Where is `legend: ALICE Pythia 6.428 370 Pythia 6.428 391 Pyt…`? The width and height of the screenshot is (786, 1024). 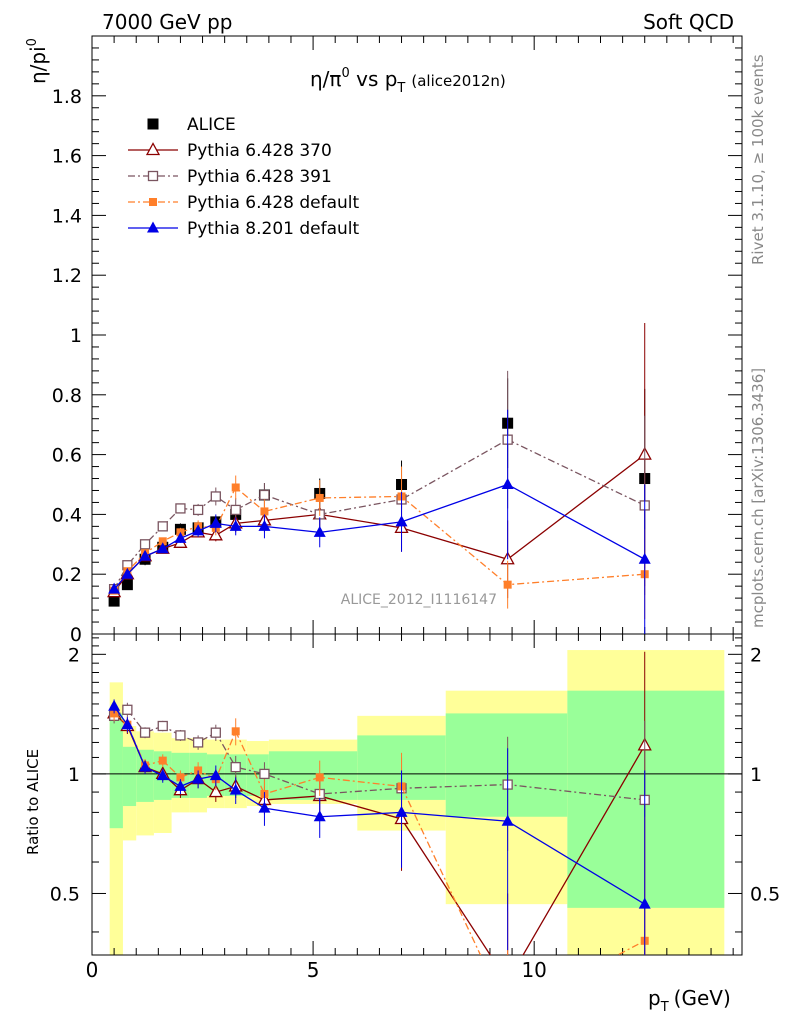
legend: ALICE Pythia 6.428 370 Pythia 6.428 391 Pyt… is located at coordinates (244, 177).